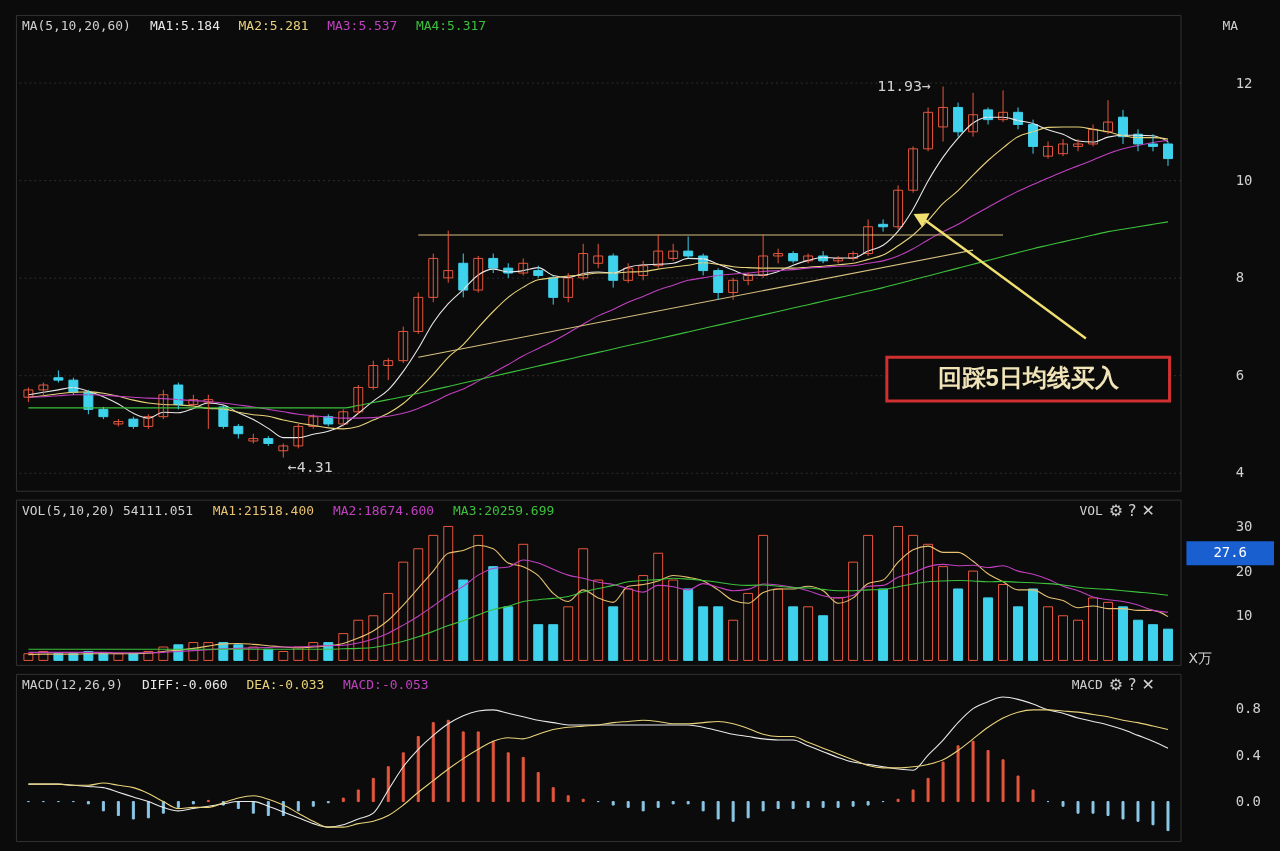  I want to click on y-tick-label: 30, so click(1244, 525).